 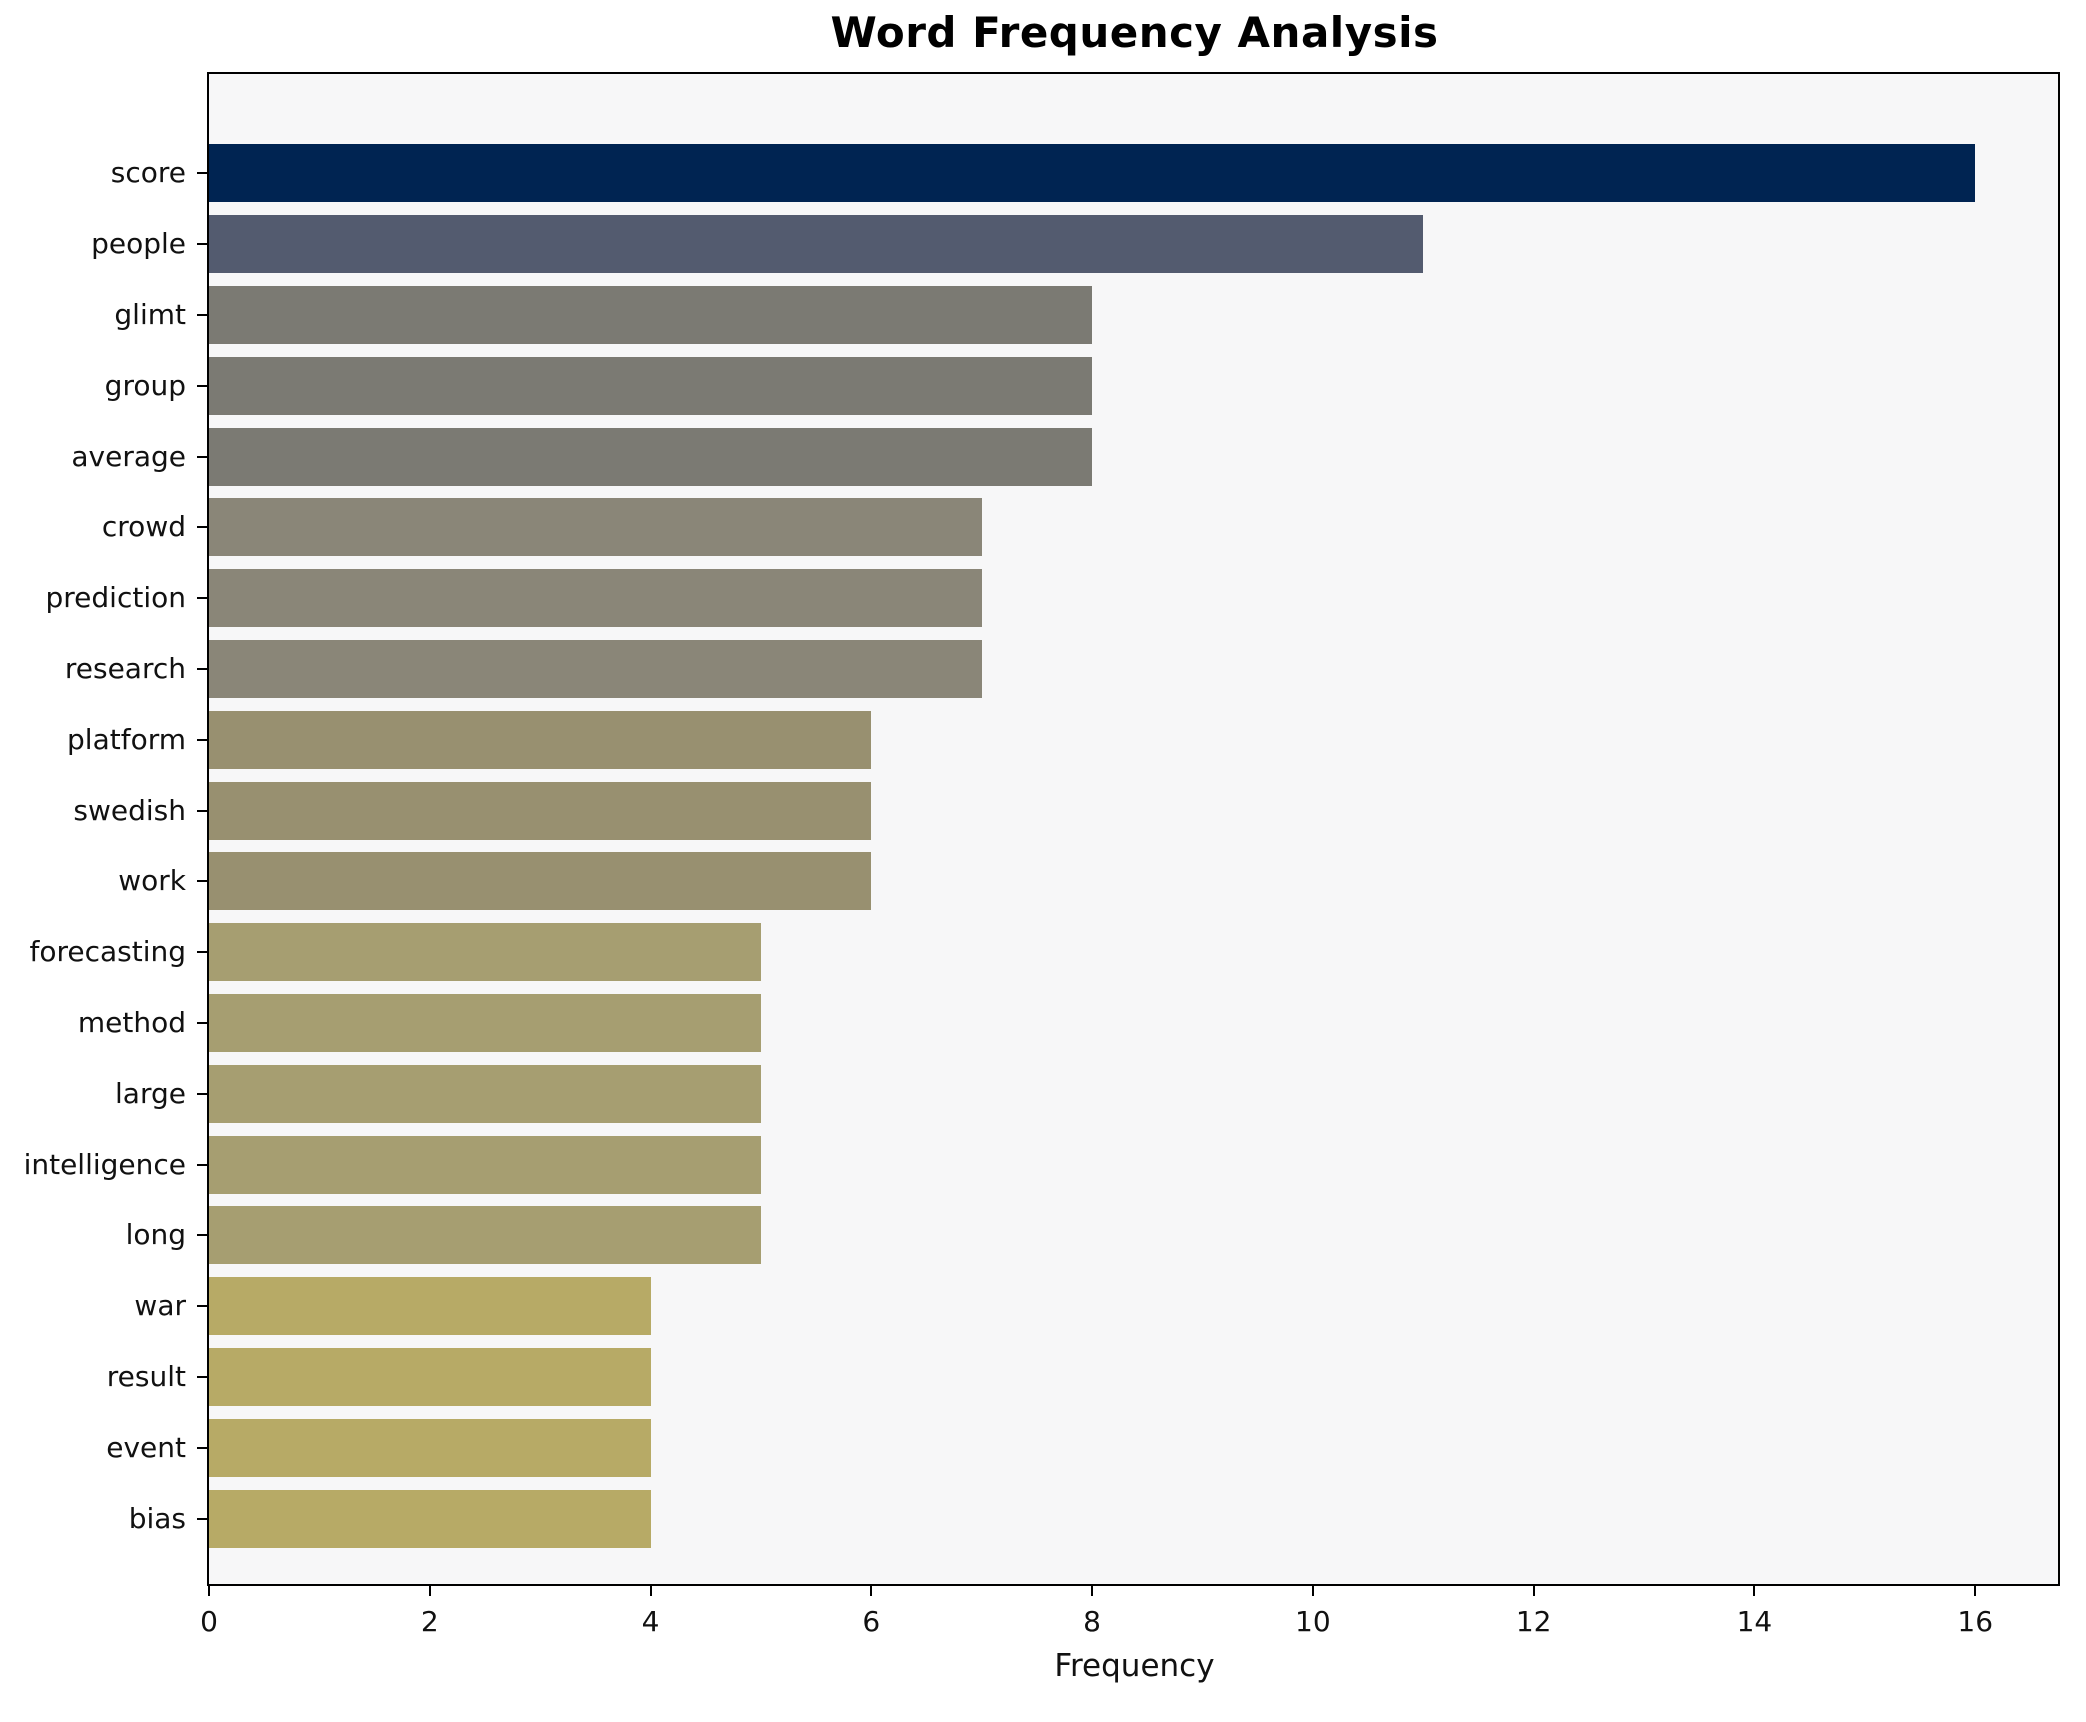 What do you see at coordinates (155, 1235) in the screenshot?
I see `category-label-long: long` at bounding box center [155, 1235].